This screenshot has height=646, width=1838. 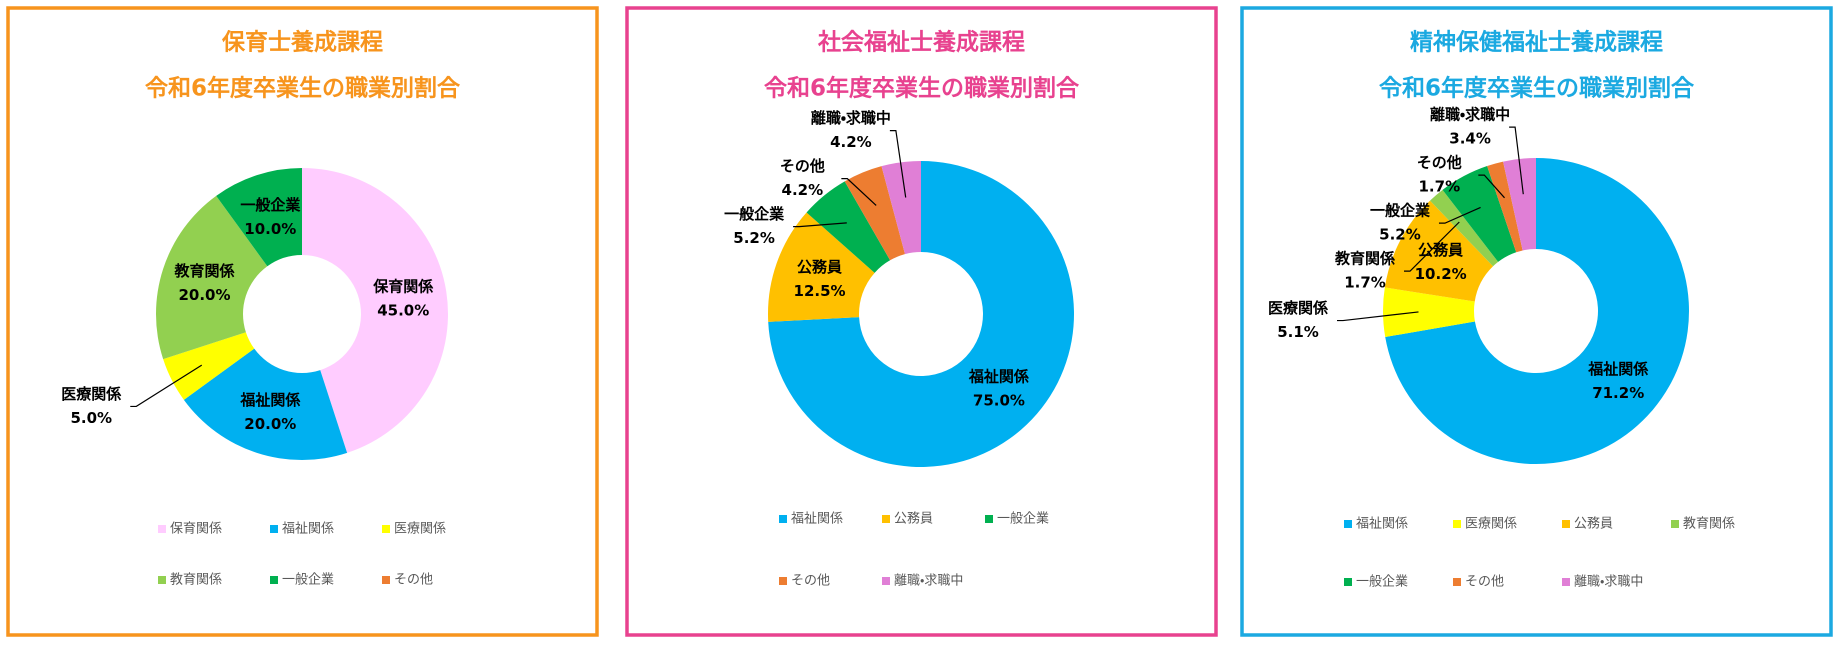 I want to click on slice-label: 保育関係, so click(x=403, y=286).